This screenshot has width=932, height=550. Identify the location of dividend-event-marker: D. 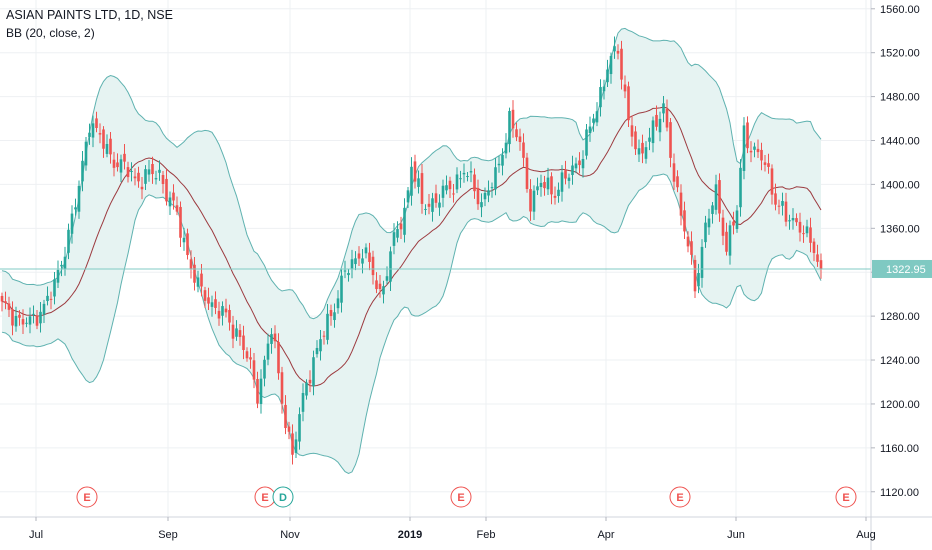
(283, 497).